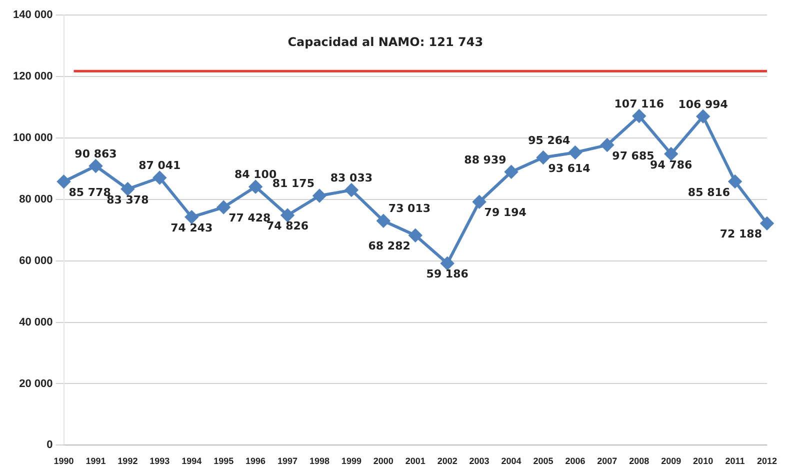 The height and width of the screenshot is (475, 807). I want to click on data-label: 88 939, so click(485, 159).